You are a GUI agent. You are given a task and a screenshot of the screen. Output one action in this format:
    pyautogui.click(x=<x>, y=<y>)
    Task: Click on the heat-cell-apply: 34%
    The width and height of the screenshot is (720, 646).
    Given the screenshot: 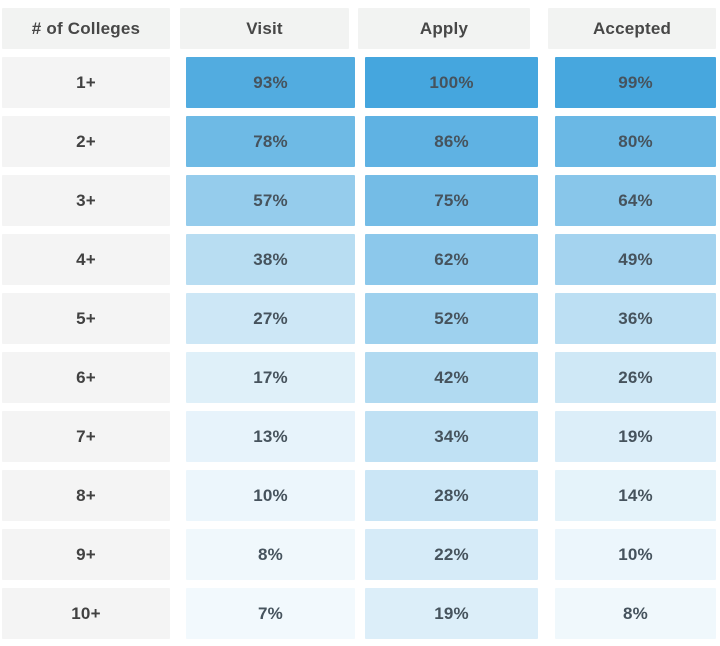 What is the action you would take?
    pyautogui.click(x=451, y=436)
    